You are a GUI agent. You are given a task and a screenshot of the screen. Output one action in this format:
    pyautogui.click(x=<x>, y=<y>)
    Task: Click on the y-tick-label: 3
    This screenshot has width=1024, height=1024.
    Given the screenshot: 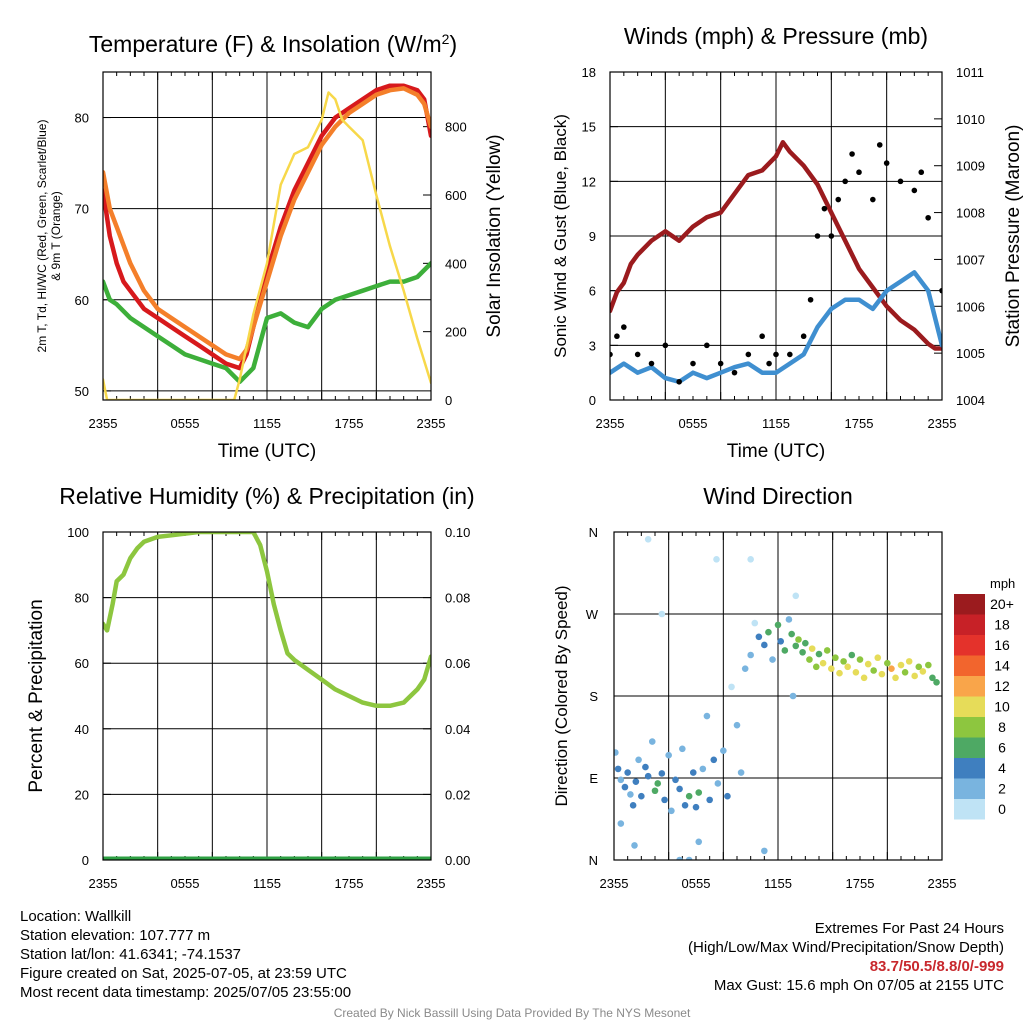 What is the action you would take?
    pyautogui.click(x=592, y=345)
    